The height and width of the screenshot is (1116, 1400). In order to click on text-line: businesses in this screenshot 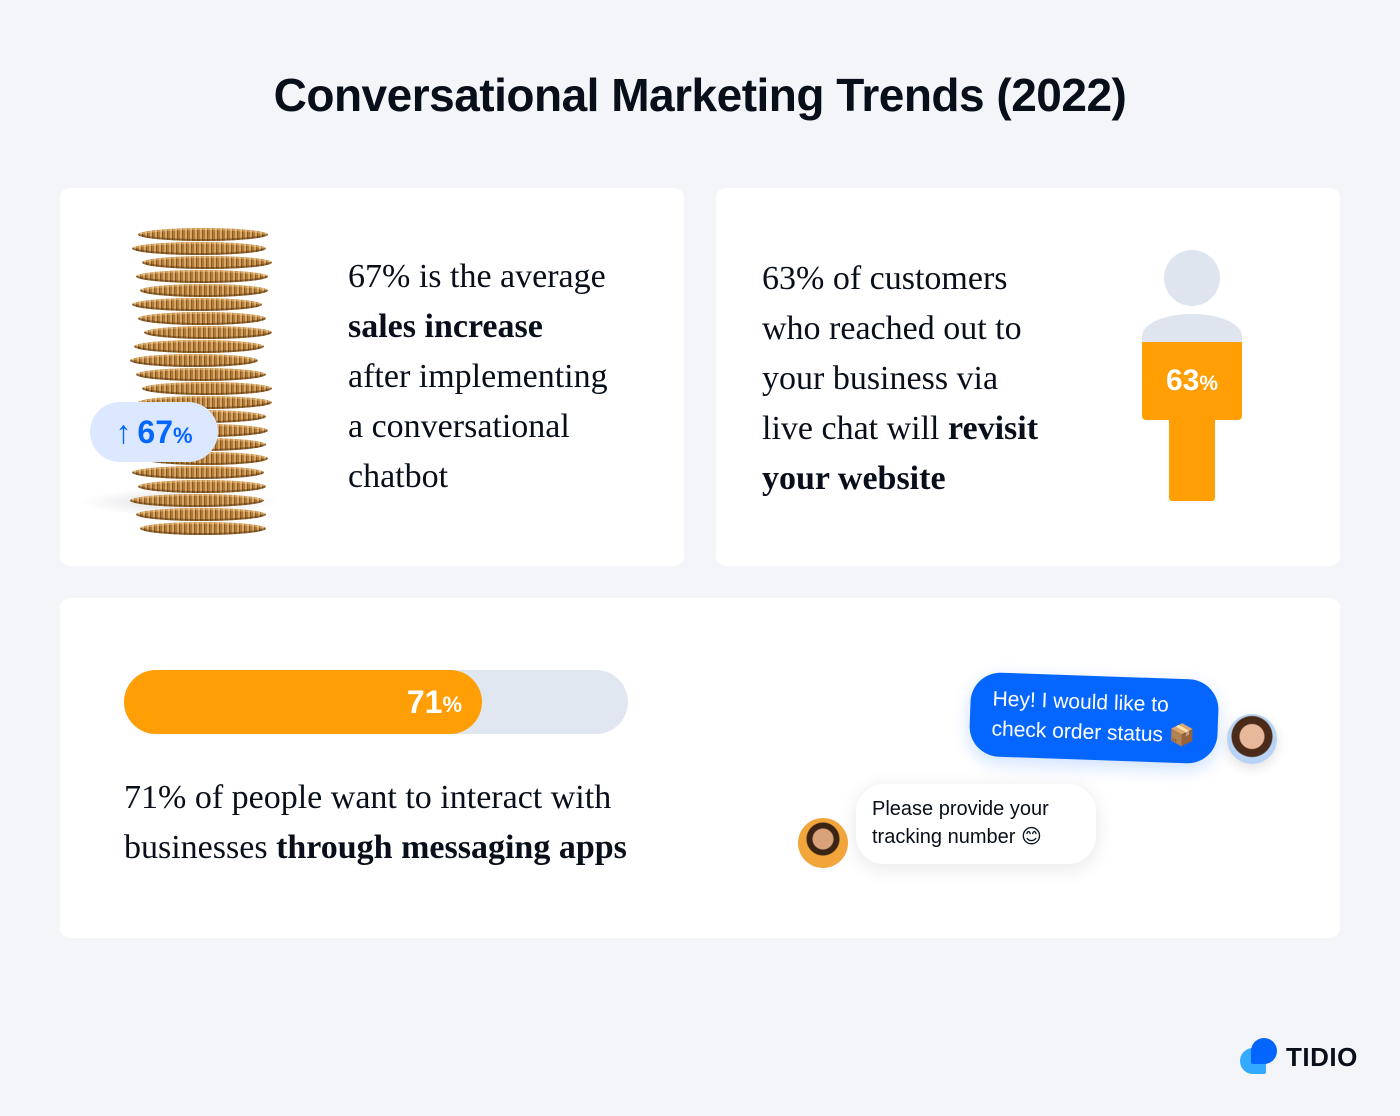, I will do `click(200, 847)`.